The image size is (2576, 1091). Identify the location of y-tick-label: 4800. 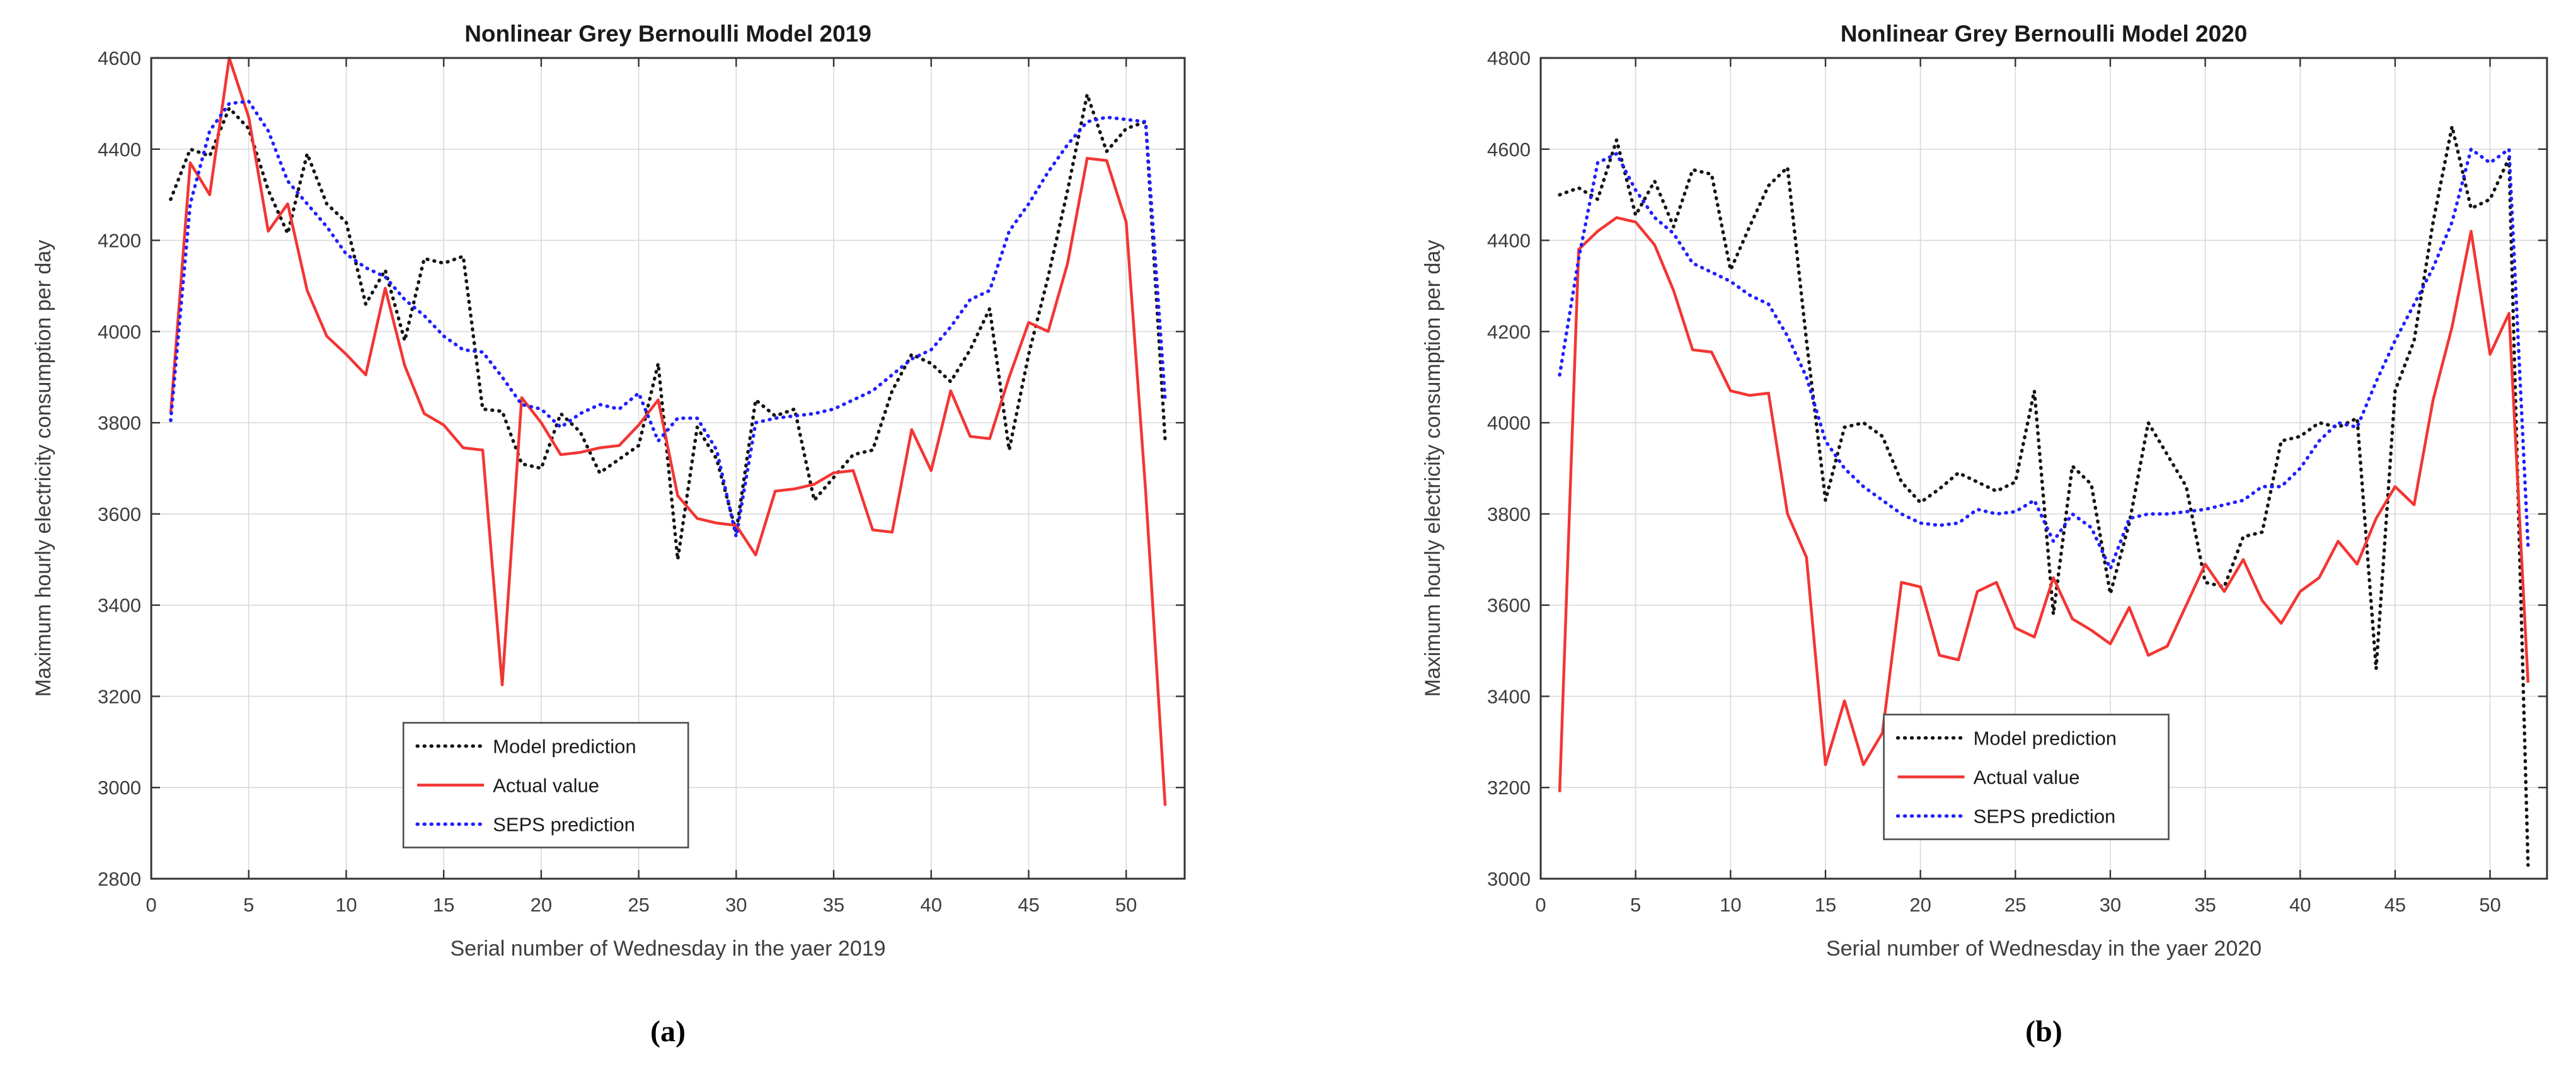
(1509, 58).